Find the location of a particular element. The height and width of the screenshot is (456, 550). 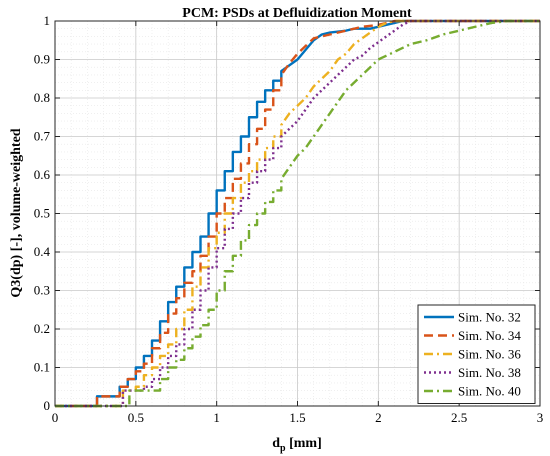

y-tick-label: 1 is located at coordinates (47, 20).